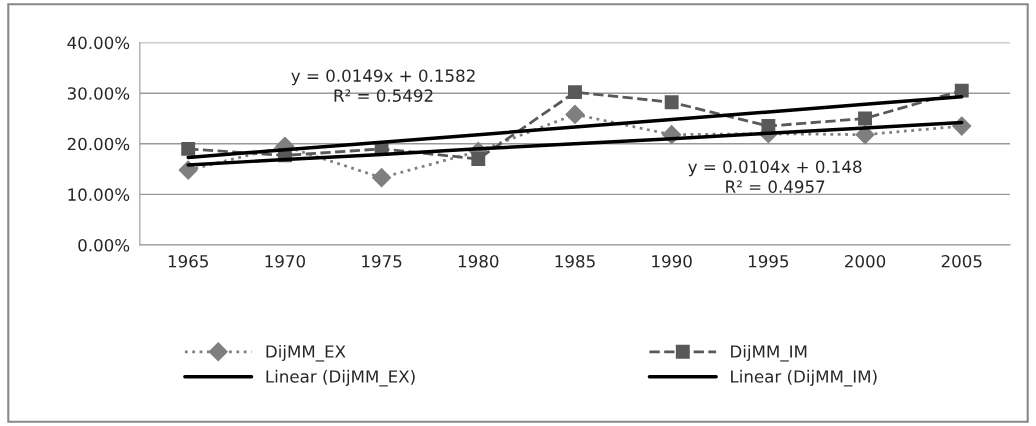  What do you see at coordinates (575, 261) in the screenshot?
I see `x-tick-label: 1985` at bounding box center [575, 261].